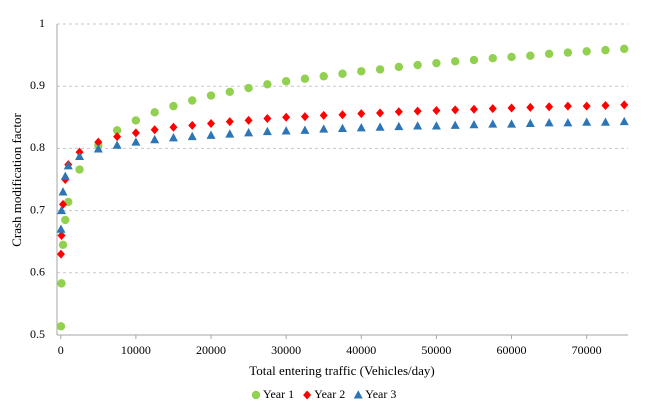 The width and height of the screenshot is (654, 408). What do you see at coordinates (278, 394) in the screenshot?
I see `legend-label: Year 1` at bounding box center [278, 394].